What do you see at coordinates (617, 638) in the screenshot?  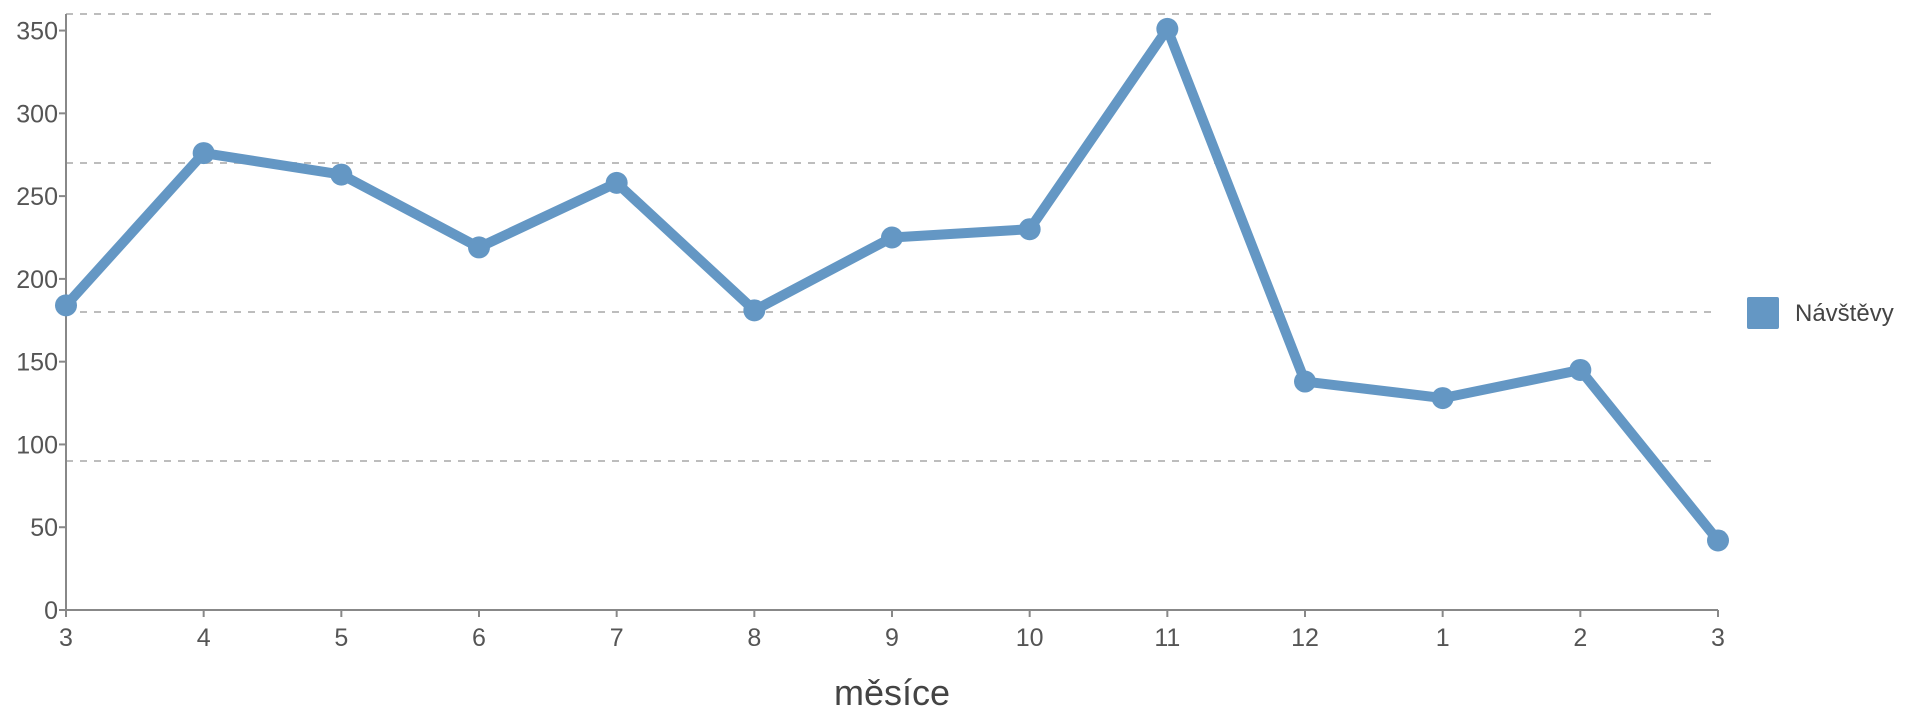 I see `x-tick-label: 7` at bounding box center [617, 638].